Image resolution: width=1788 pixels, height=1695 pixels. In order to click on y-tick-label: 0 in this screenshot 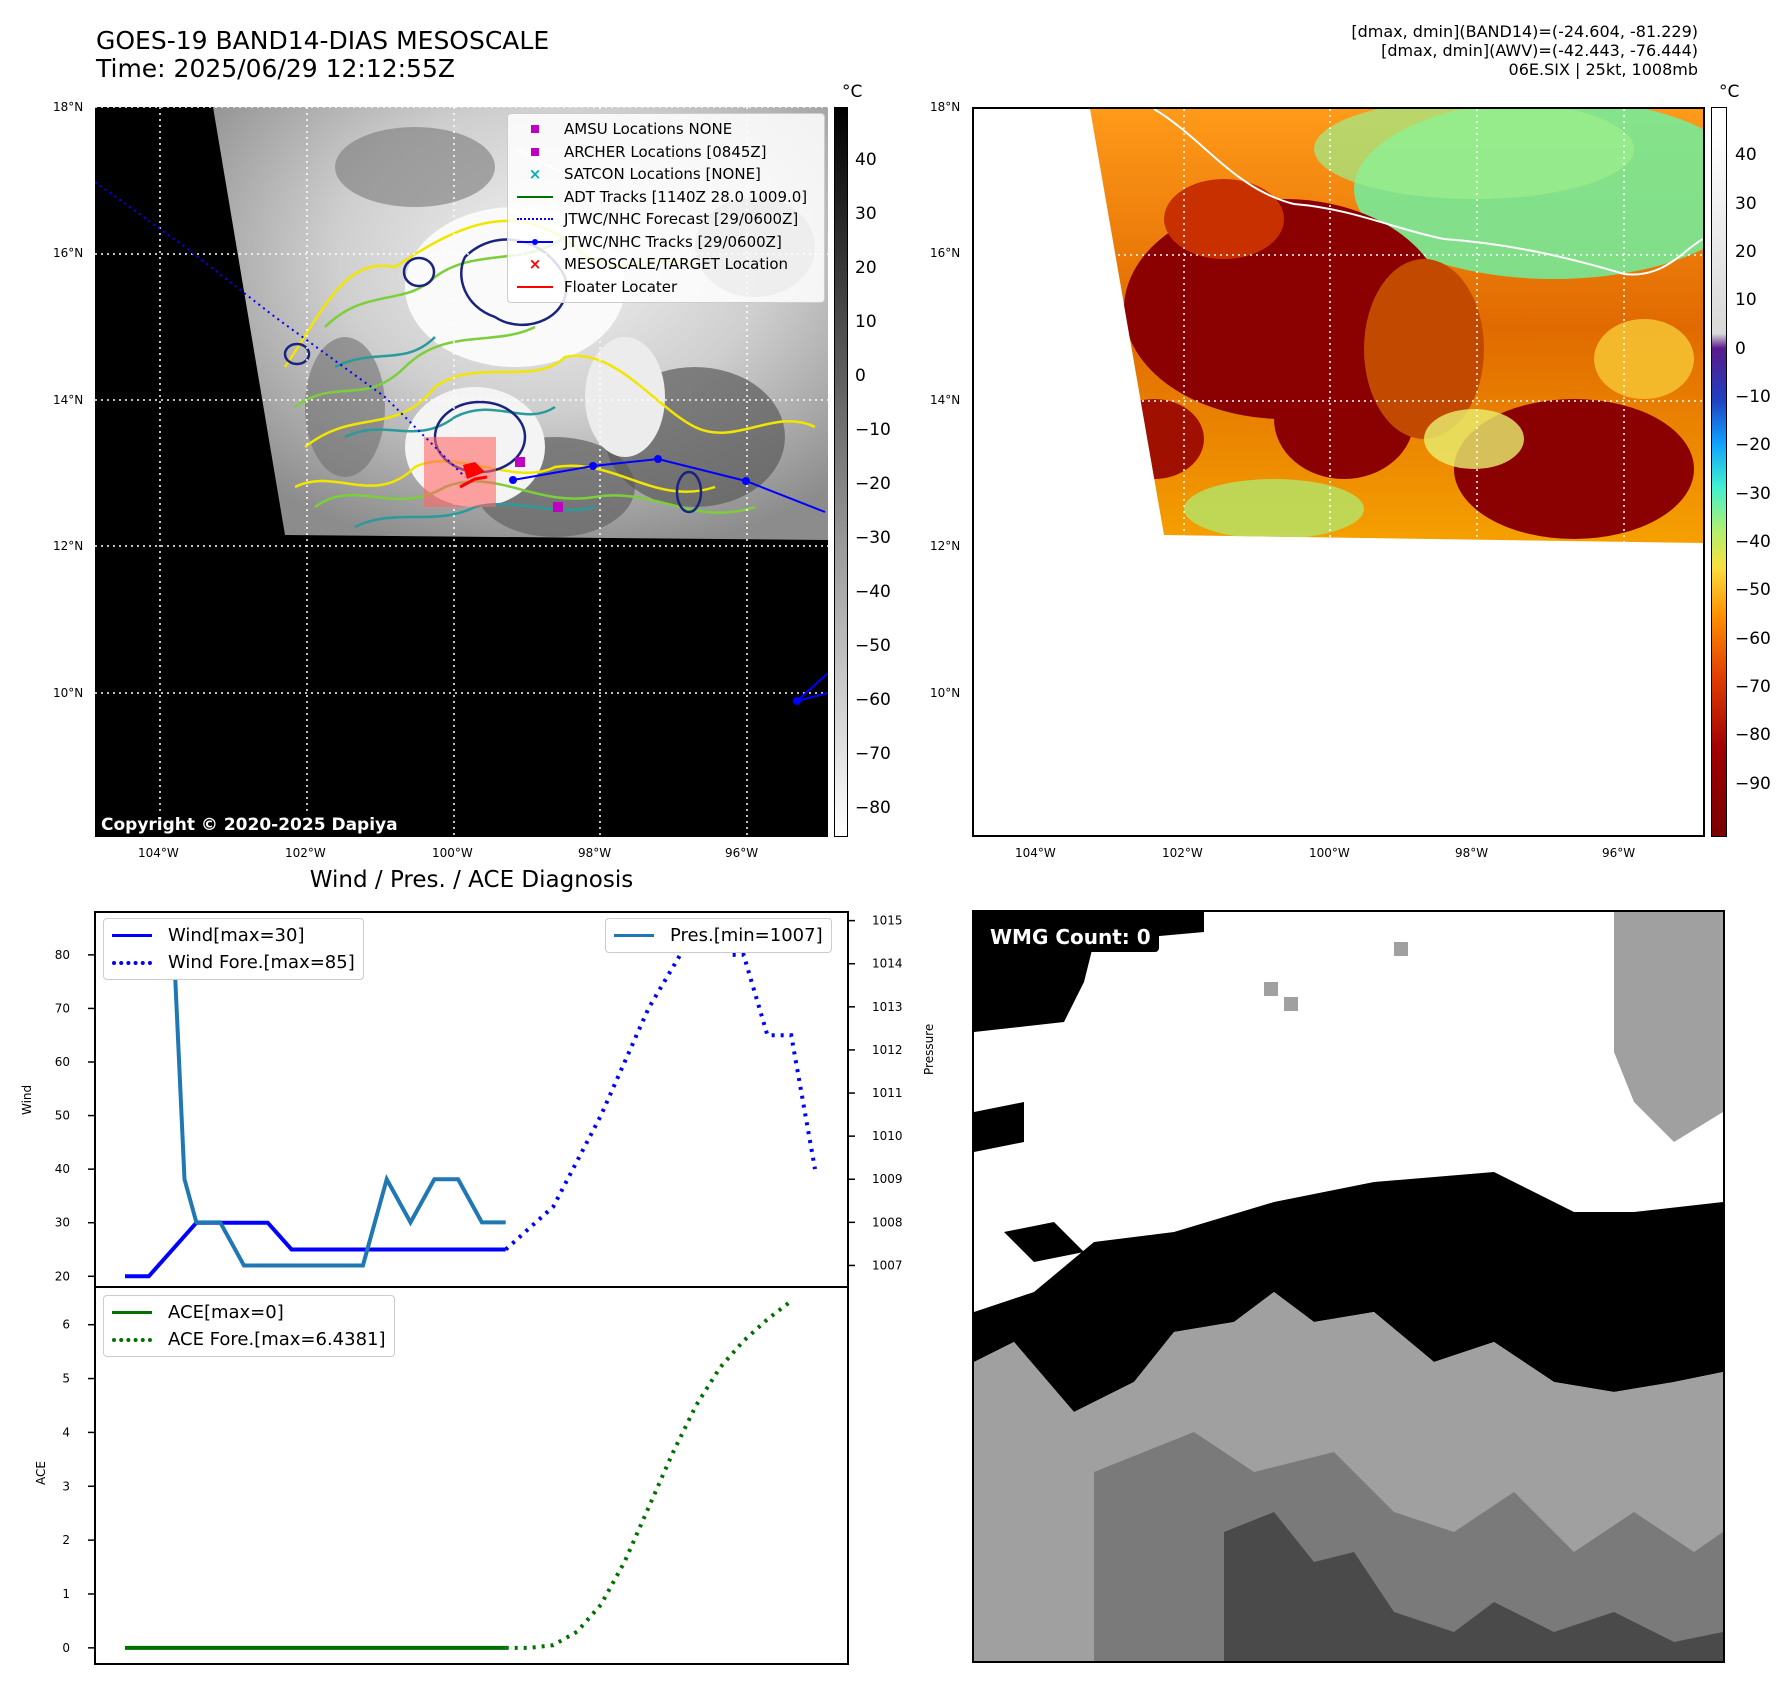, I will do `click(66, 1648)`.